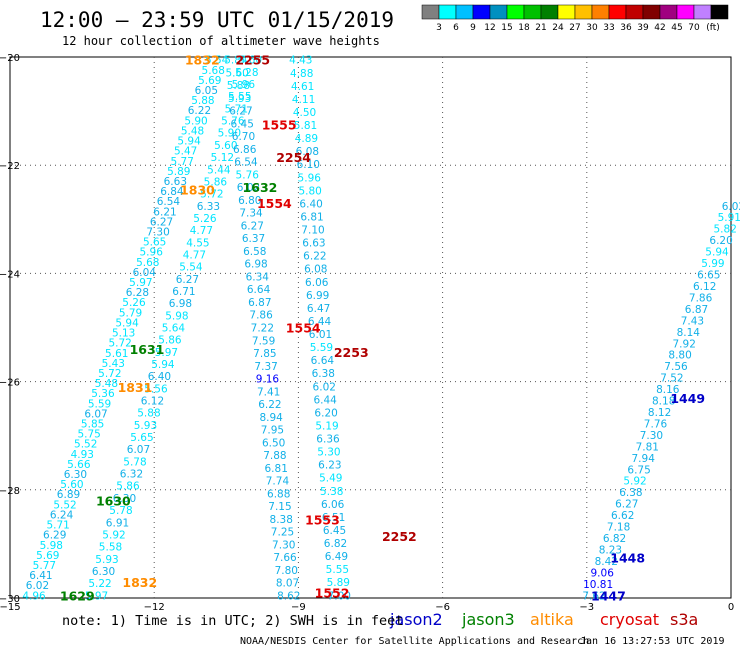  Describe the element at coordinates (630, 493) in the screenshot. I see `wave-height-value: 6.38` at that location.